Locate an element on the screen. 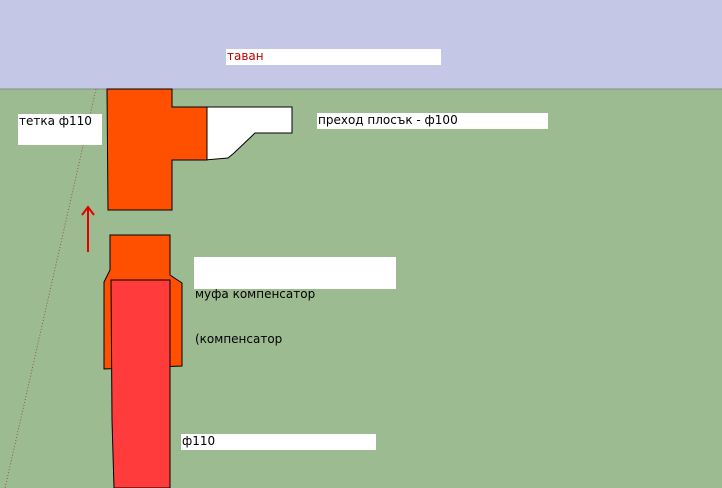  flat-transition-fitting is located at coordinates (248, 133).